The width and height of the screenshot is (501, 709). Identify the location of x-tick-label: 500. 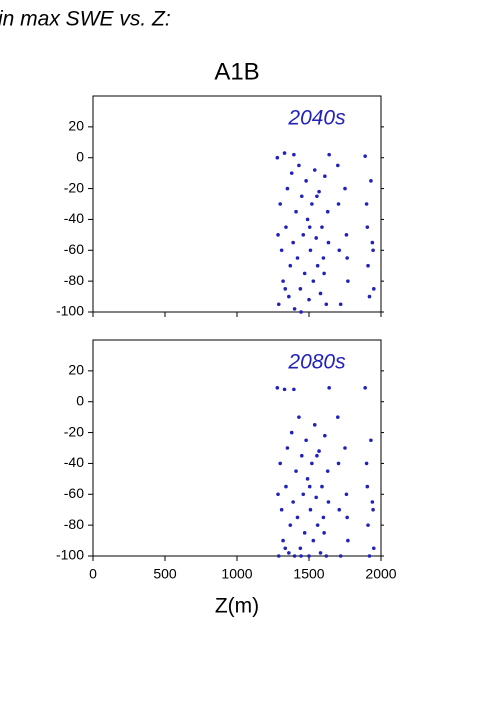
(165, 574).